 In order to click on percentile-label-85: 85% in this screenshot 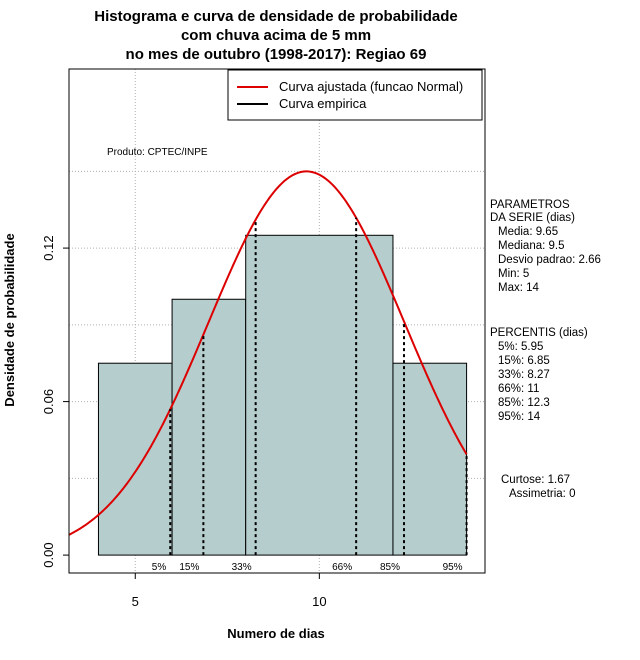, I will do `click(390, 567)`.